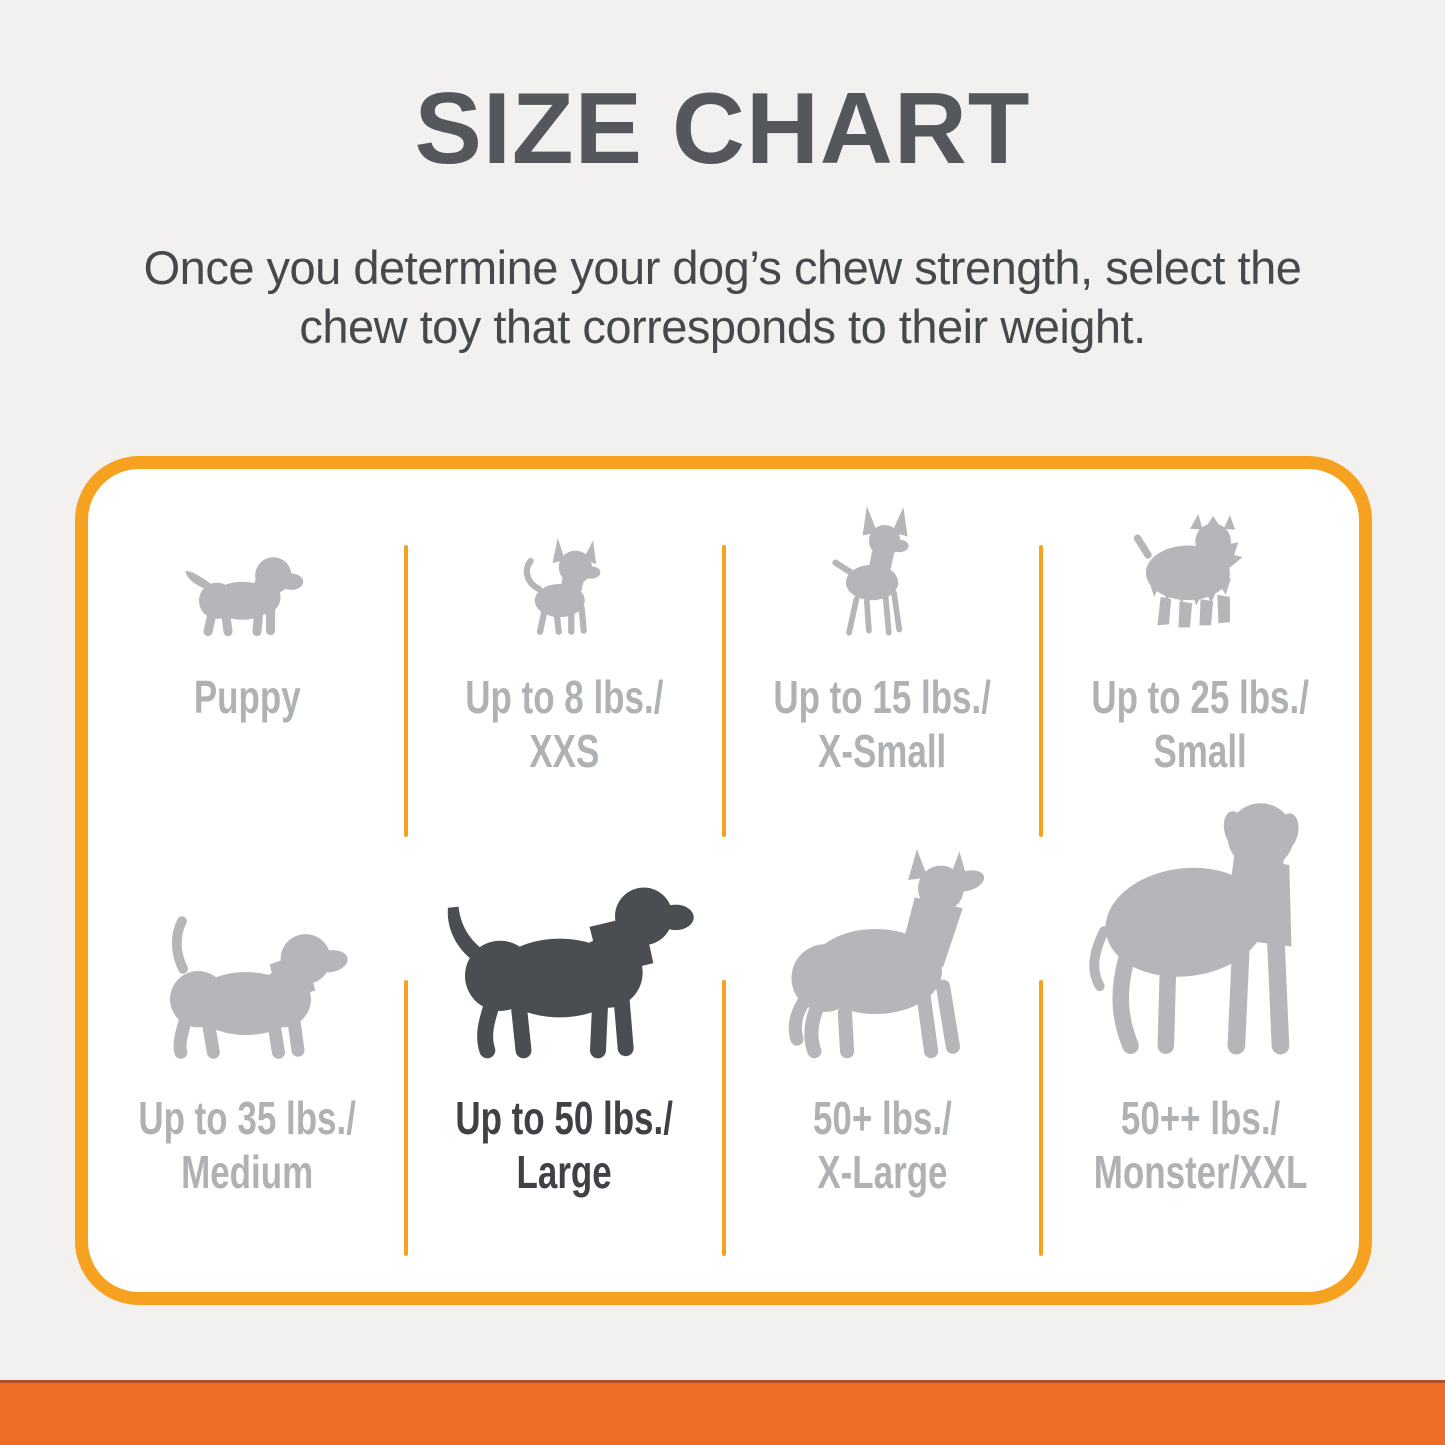  What do you see at coordinates (565, 664) in the screenshot?
I see `cell-xxs: Up to 8 lbs./ XXS` at bounding box center [565, 664].